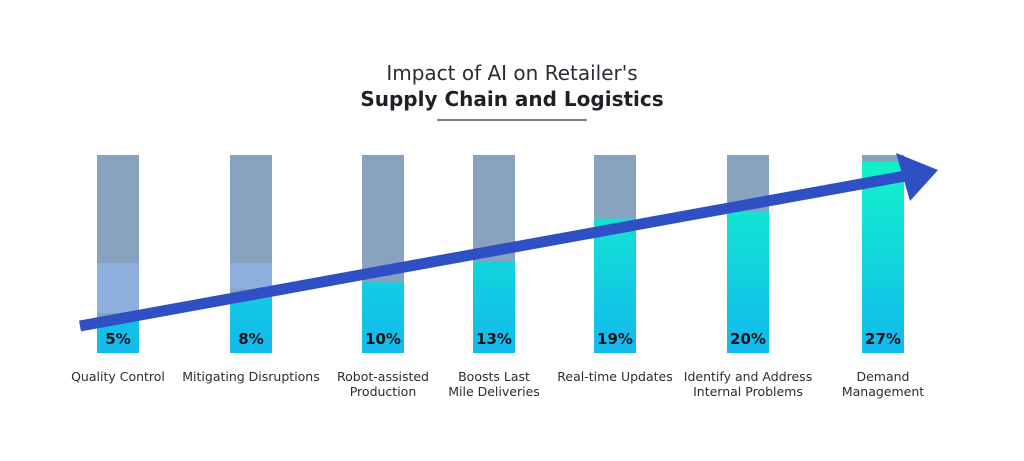  What do you see at coordinates (494, 384) in the screenshot?
I see `category-label: Boosts Last Mile Deliveries` at bounding box center [494, 384].